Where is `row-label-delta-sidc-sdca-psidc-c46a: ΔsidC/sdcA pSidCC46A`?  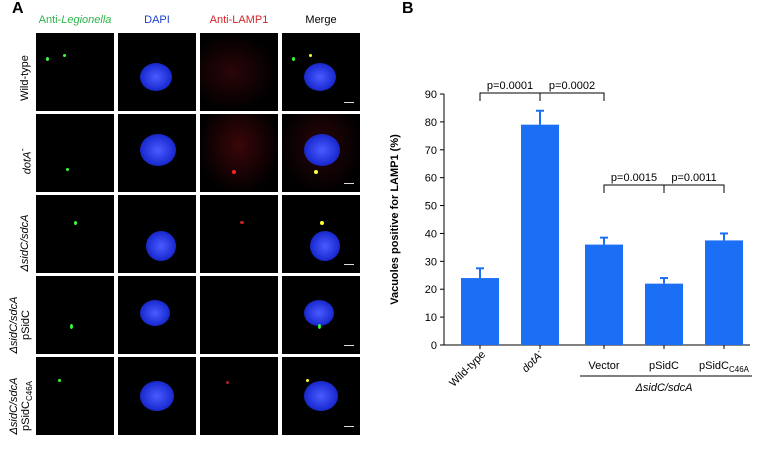
row-label-delta-sidc-sdca-psidc-c46a: ΔsidC/sdcA pSidCC46A is located at coordinates (21, 406).